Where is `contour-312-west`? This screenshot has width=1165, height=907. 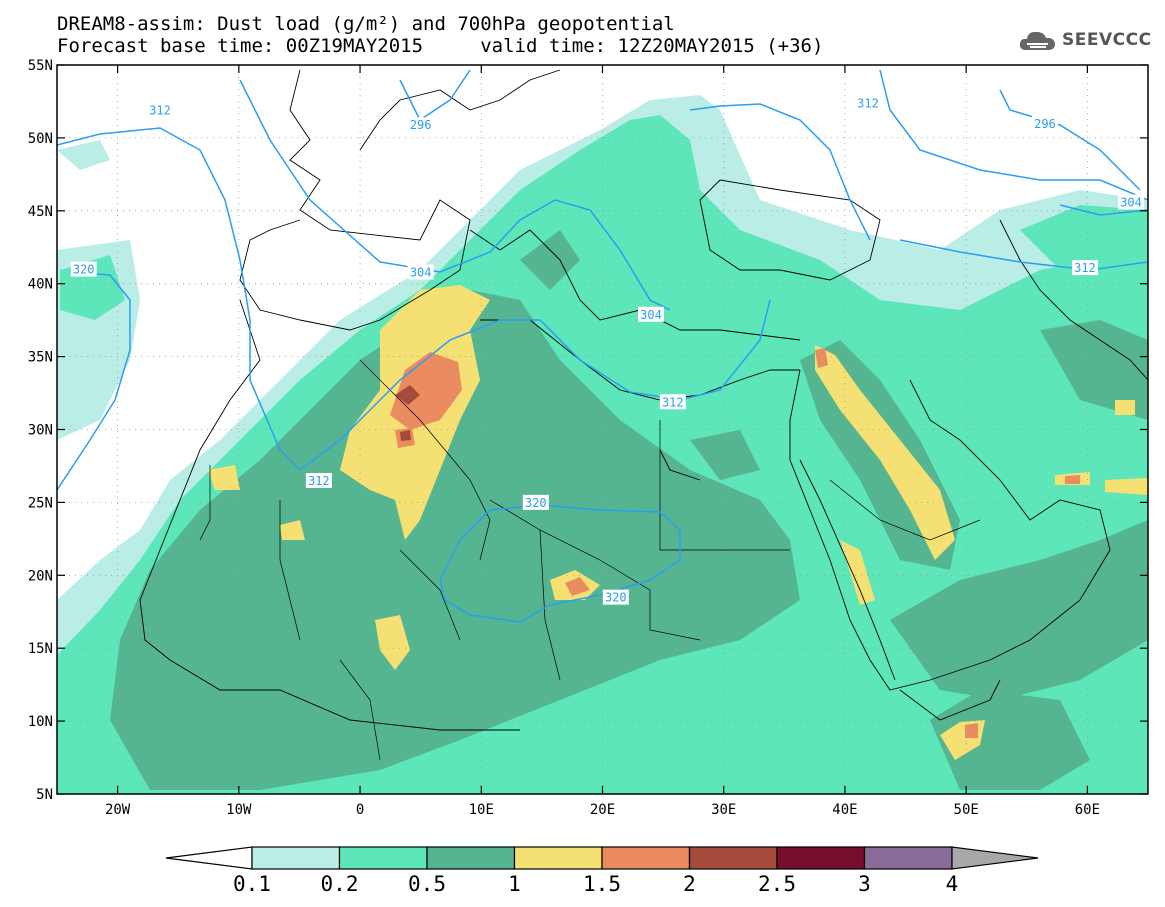 contour-312-west is located at coordinates (154, 253).